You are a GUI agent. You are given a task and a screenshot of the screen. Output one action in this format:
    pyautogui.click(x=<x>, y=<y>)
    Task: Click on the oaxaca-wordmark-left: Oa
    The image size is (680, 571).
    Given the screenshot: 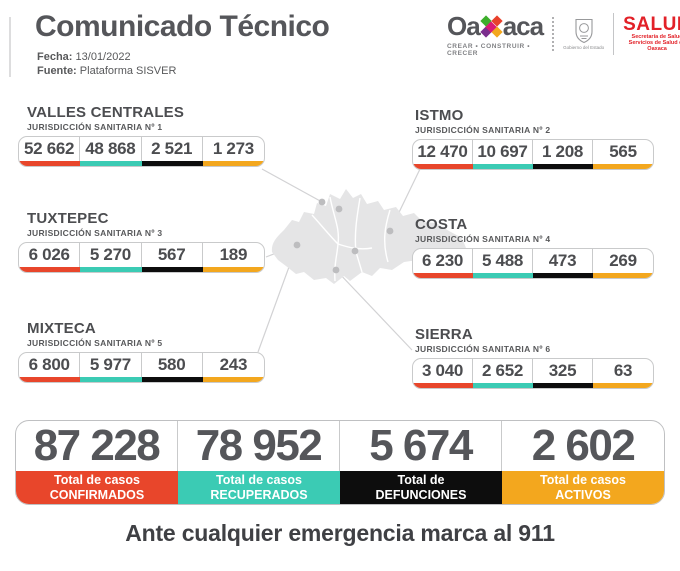 What is the action you would take?
    pyautogui.click(x=464, y=26)
    